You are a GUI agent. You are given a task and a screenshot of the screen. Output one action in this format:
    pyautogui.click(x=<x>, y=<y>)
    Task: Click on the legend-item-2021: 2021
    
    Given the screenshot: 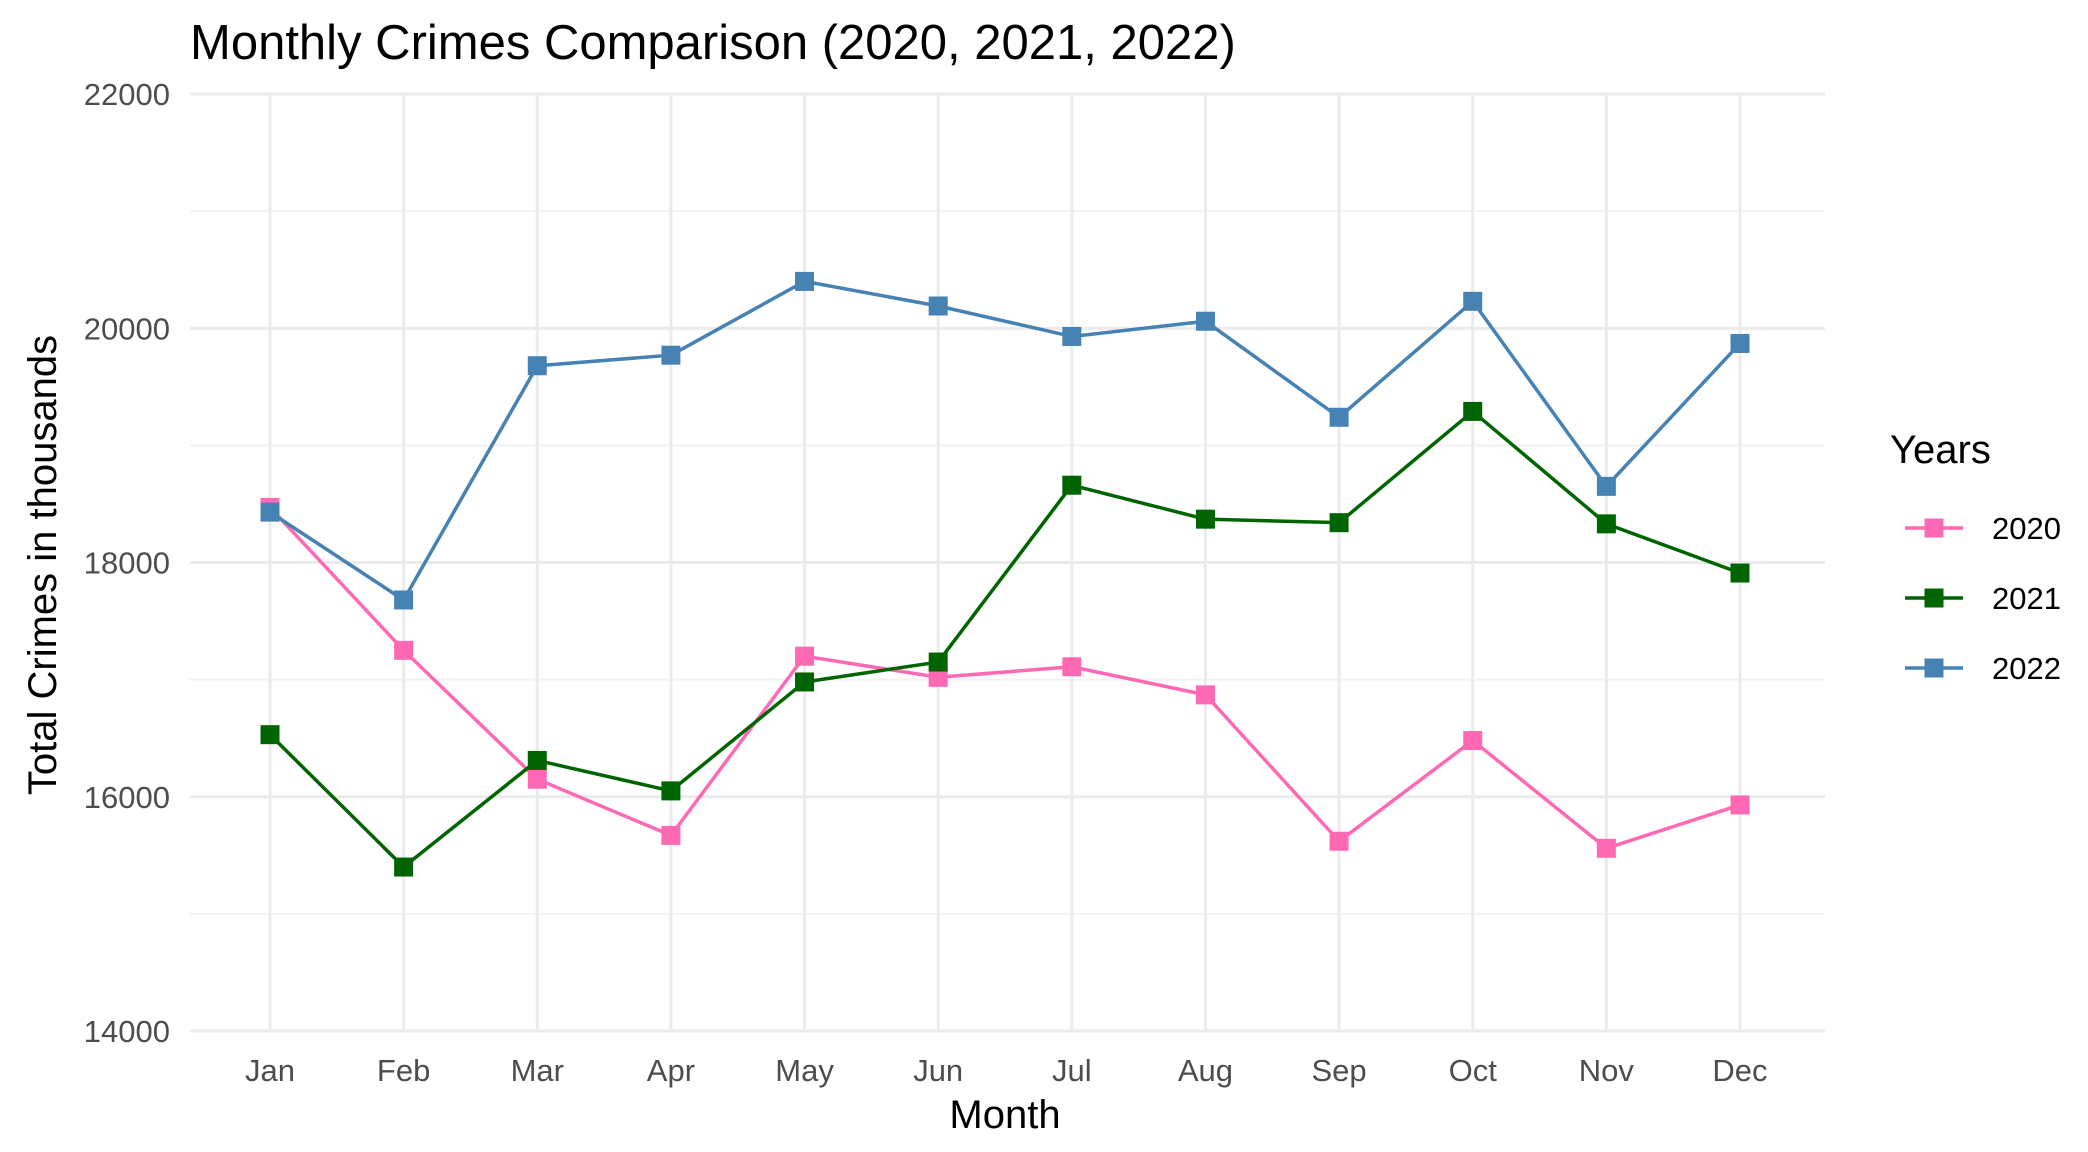 What is the action you would take?
    pyautogui.click(x=1983, y=598)
    